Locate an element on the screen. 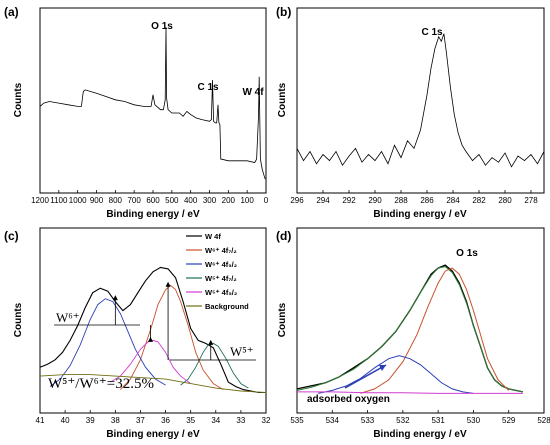 The width and height of the screenshot is (550, 445). x-tick-label: 38 is located at coordinates (115, 420).